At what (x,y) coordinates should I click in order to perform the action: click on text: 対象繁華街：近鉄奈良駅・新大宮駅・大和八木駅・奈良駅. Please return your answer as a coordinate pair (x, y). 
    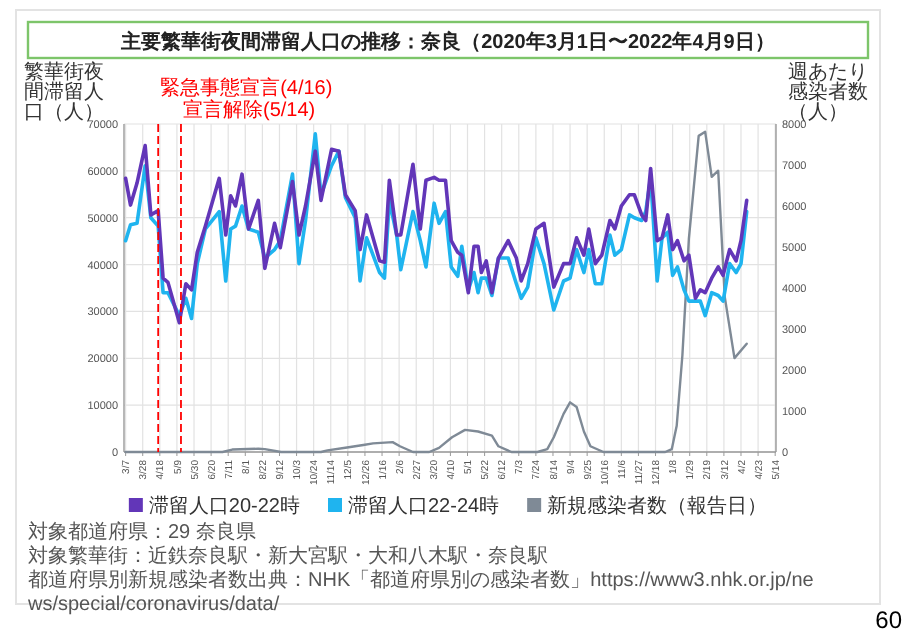
    Looking at the image, I should click on (288, 557).